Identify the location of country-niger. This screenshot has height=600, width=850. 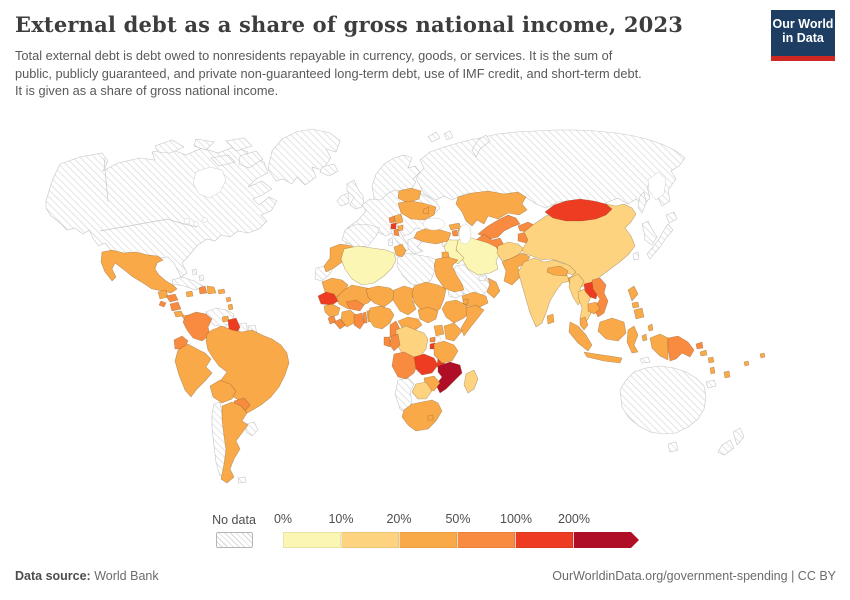
(381, 296).